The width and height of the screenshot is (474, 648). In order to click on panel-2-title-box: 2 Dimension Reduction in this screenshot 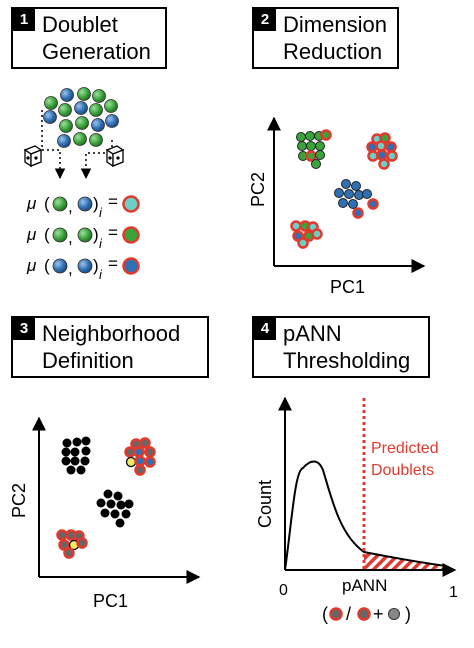, I will do `click(325, 38)`.